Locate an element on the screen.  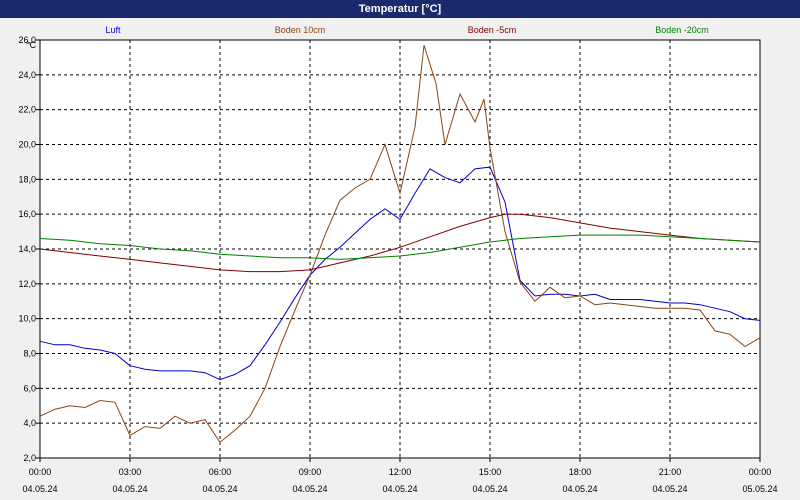
x-tick-time-label: 12:00 is located at coordinates (400, 472).